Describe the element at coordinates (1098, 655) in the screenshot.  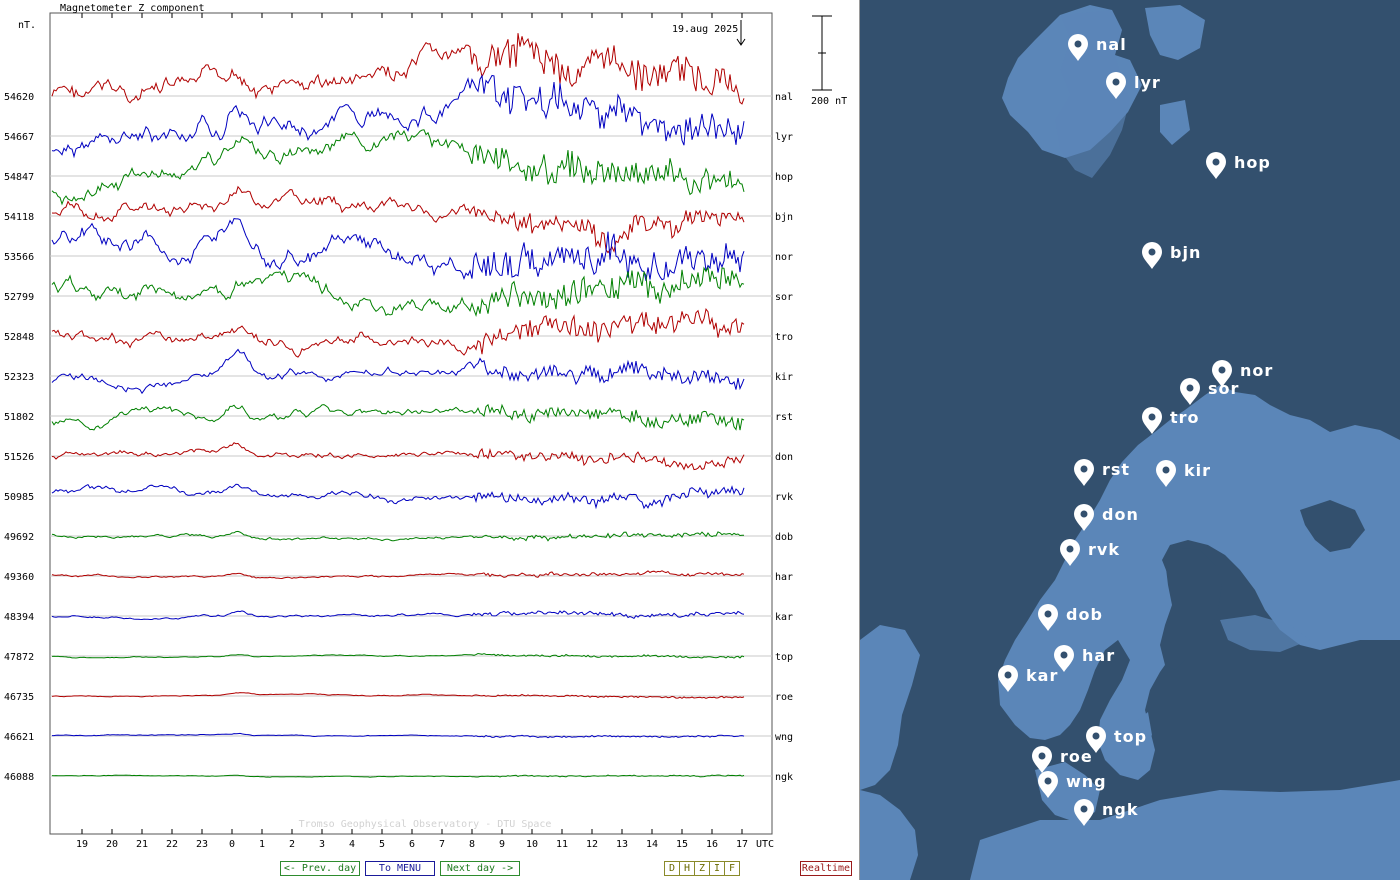
I see `station-map-label: har` at that location.